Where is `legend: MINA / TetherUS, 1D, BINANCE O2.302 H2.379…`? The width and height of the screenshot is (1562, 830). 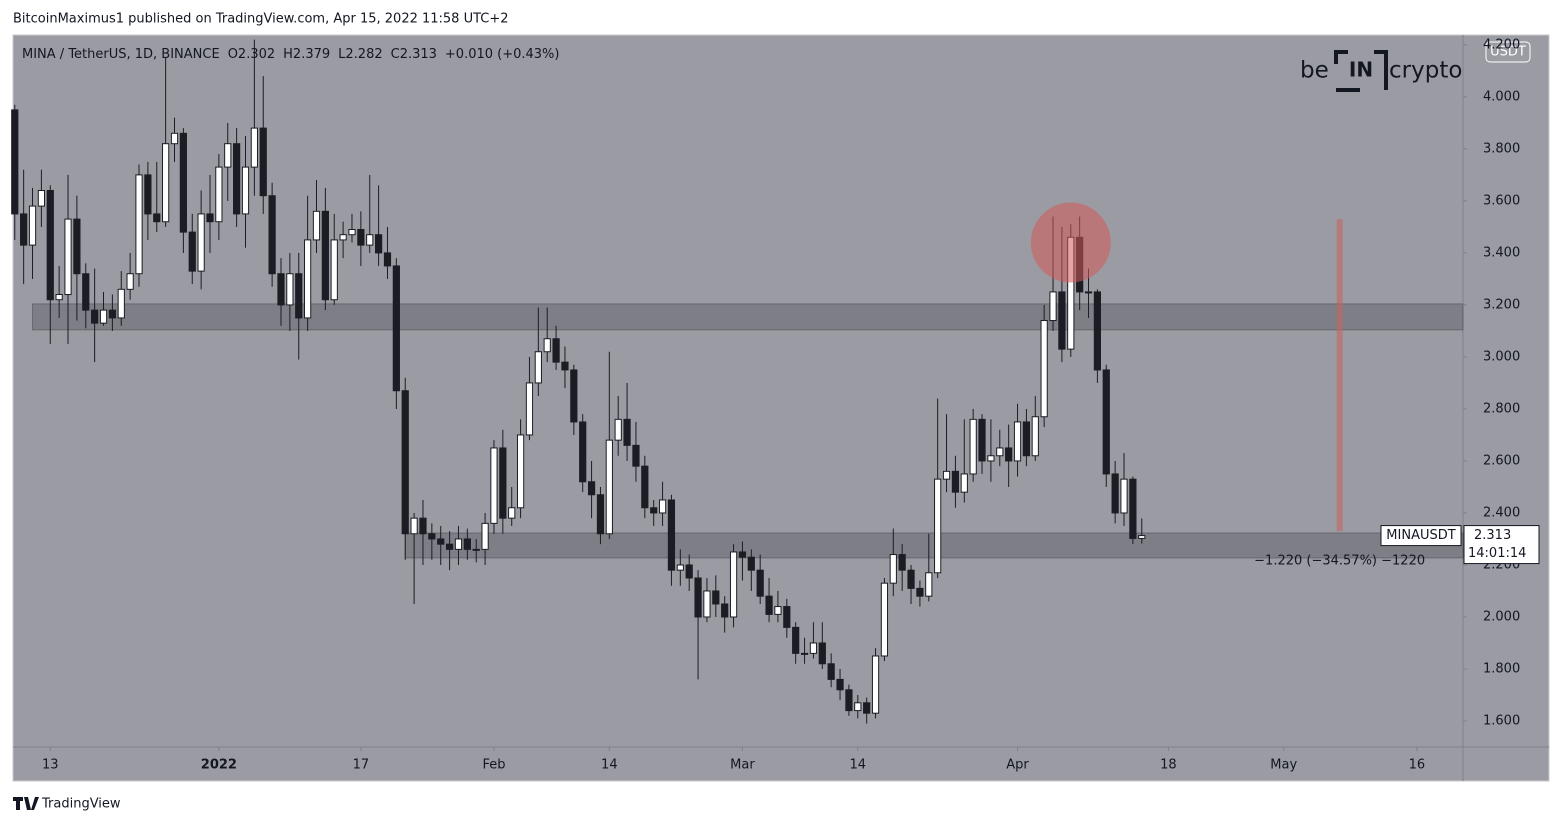 legend: MINA / TetherUS, 1D, BINANCE O2.302 H2.379… is located at coordinates (290, 54).